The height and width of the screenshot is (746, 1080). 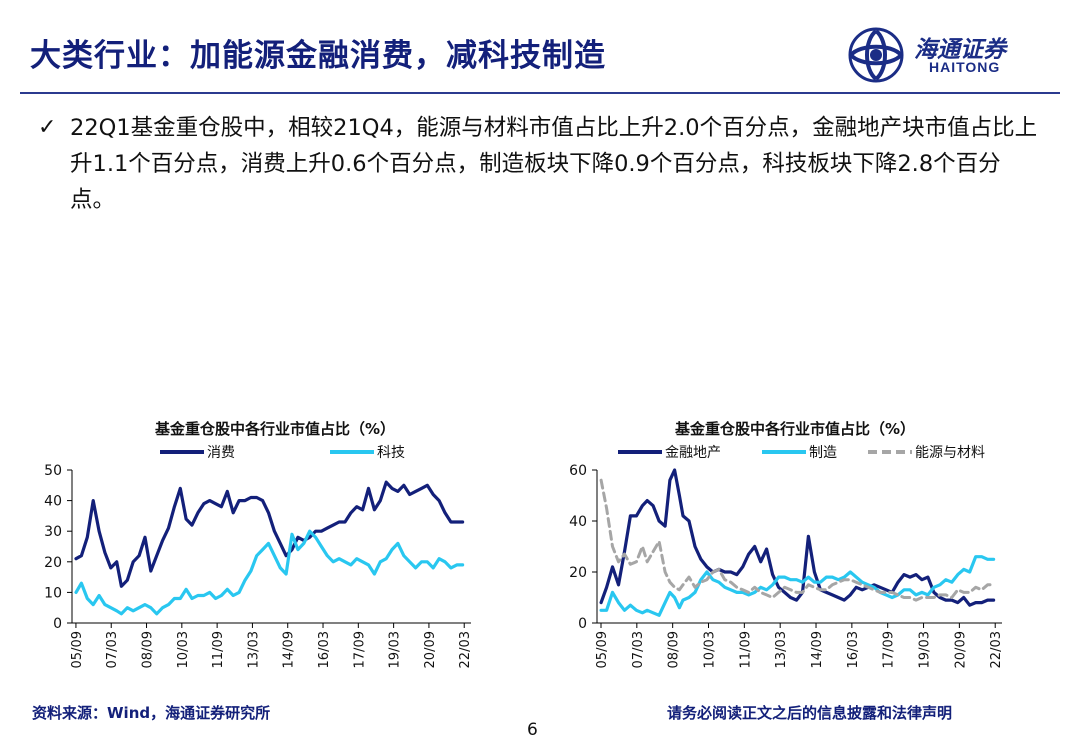 I want to click on legend-label-1: 科技, so click(x=391, y=453).